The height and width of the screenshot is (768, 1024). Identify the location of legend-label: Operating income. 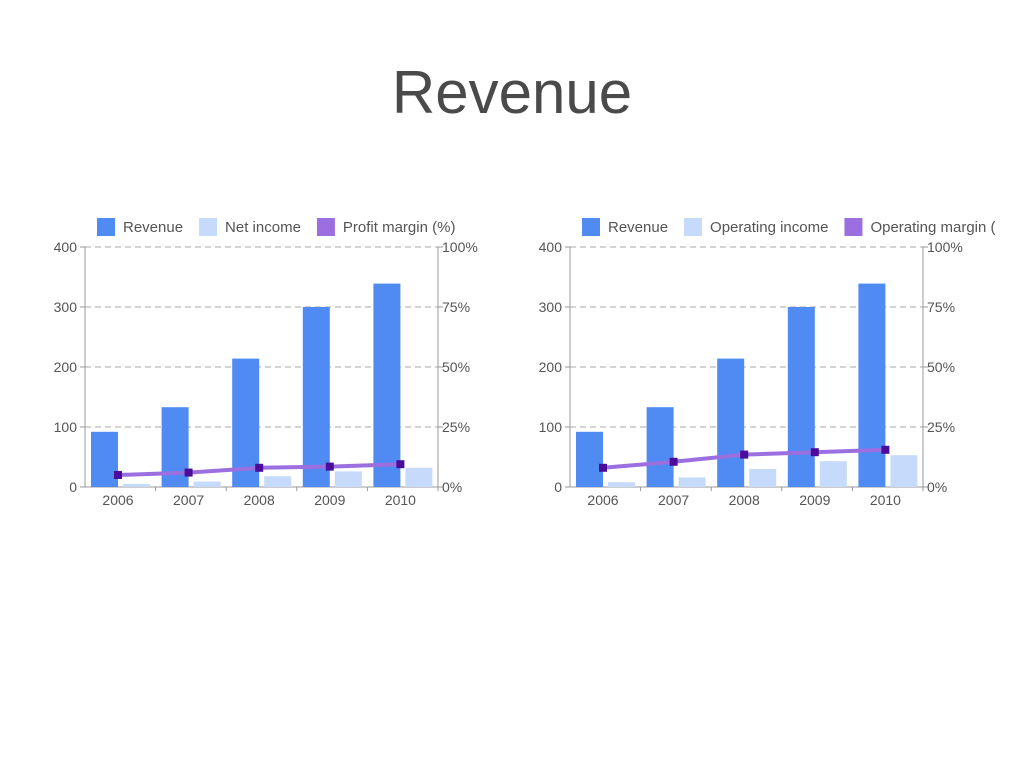
(769, 227).